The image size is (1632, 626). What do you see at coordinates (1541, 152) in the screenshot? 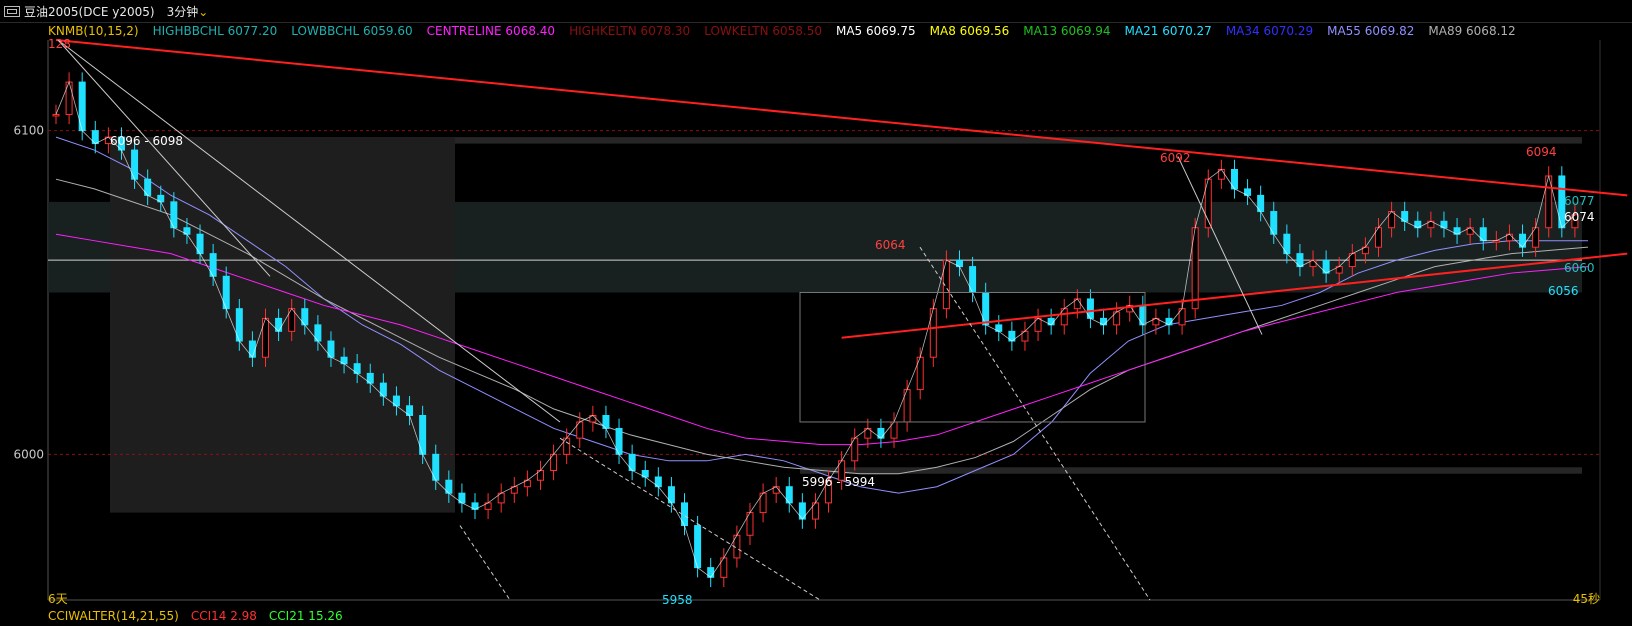
I see `price-annotation: 6094` at bounding box center [1541, 152].